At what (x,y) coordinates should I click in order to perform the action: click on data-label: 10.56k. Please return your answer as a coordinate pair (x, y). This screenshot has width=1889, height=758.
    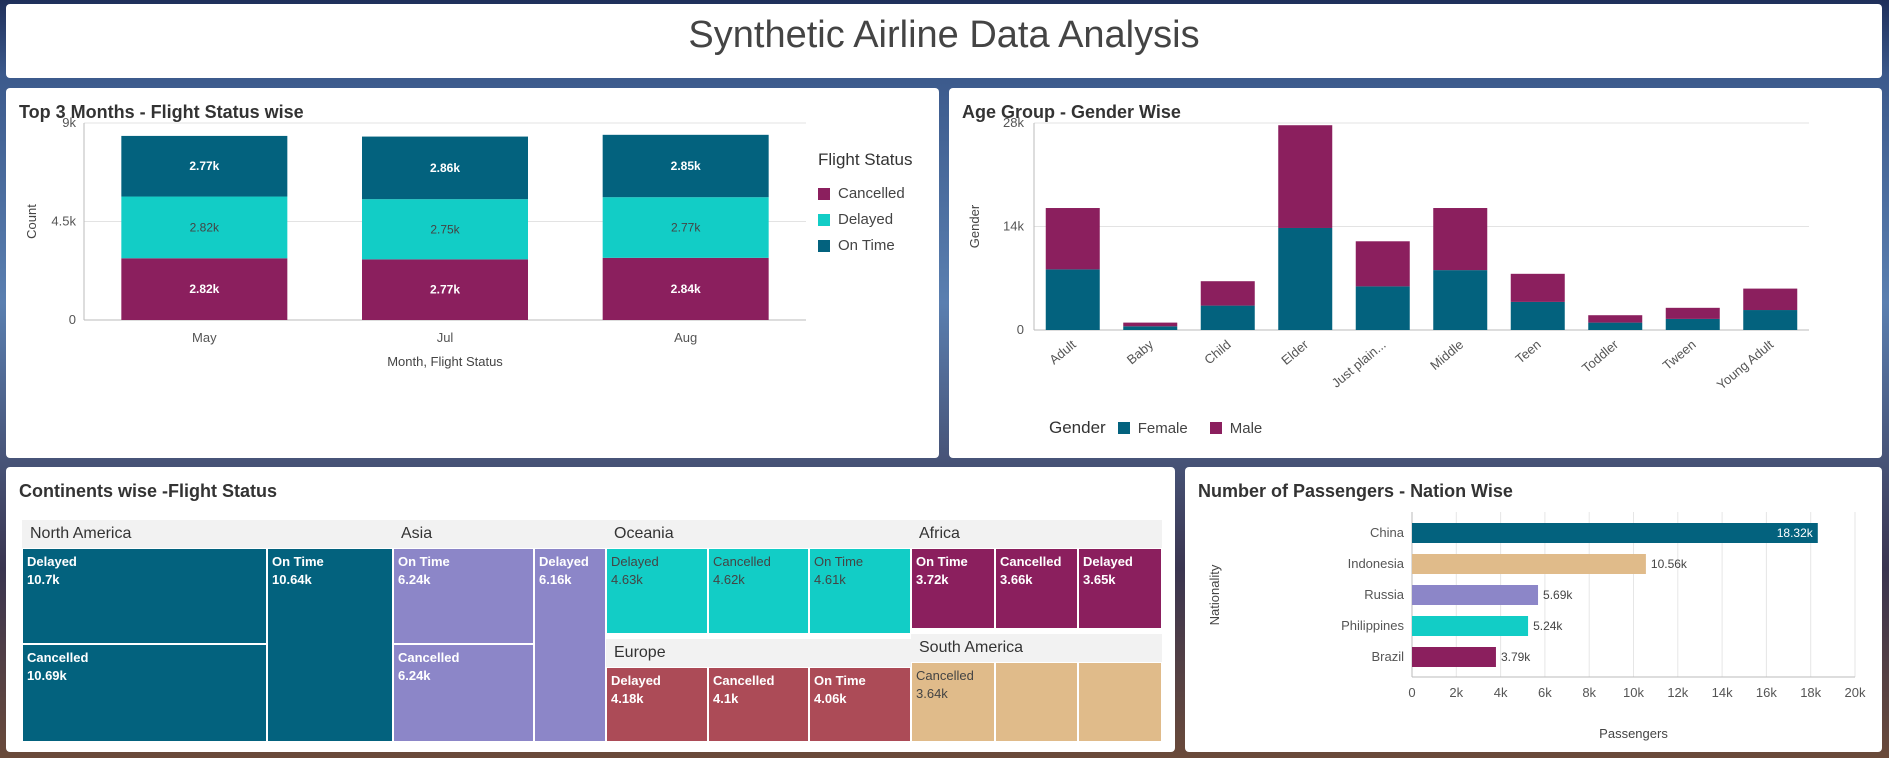
    Looking at the image, I should click on (1669, 564).